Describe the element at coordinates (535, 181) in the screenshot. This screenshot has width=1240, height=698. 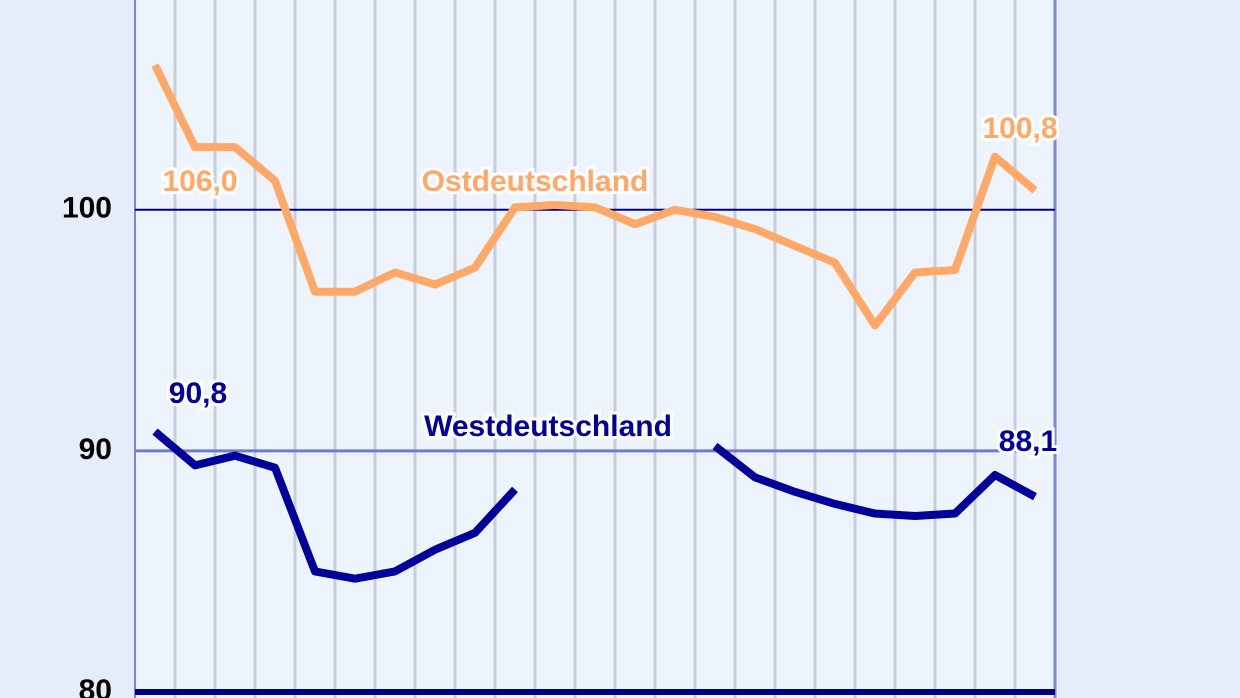
I see `series-label: Ostdeutschland` at that location.